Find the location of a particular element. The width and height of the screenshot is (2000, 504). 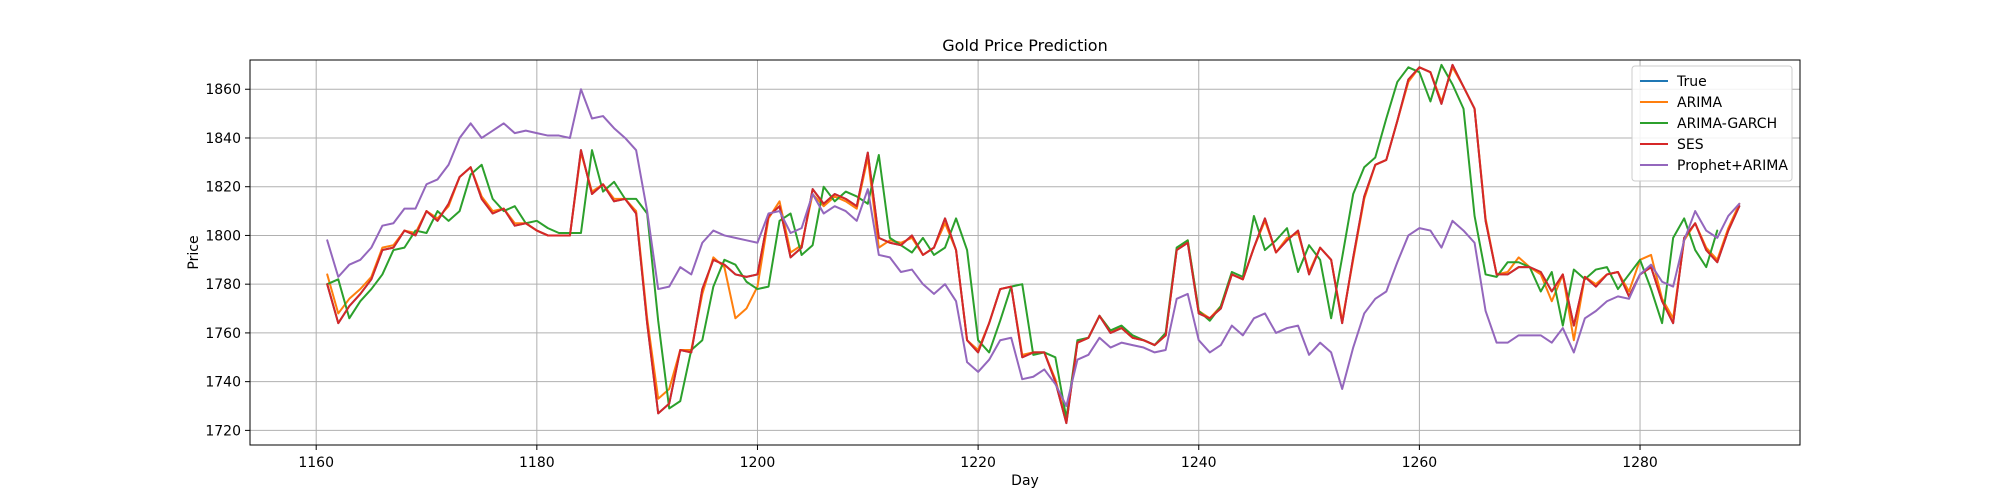

x-tick-label: 1260 is located at coordinates (1420, 463).